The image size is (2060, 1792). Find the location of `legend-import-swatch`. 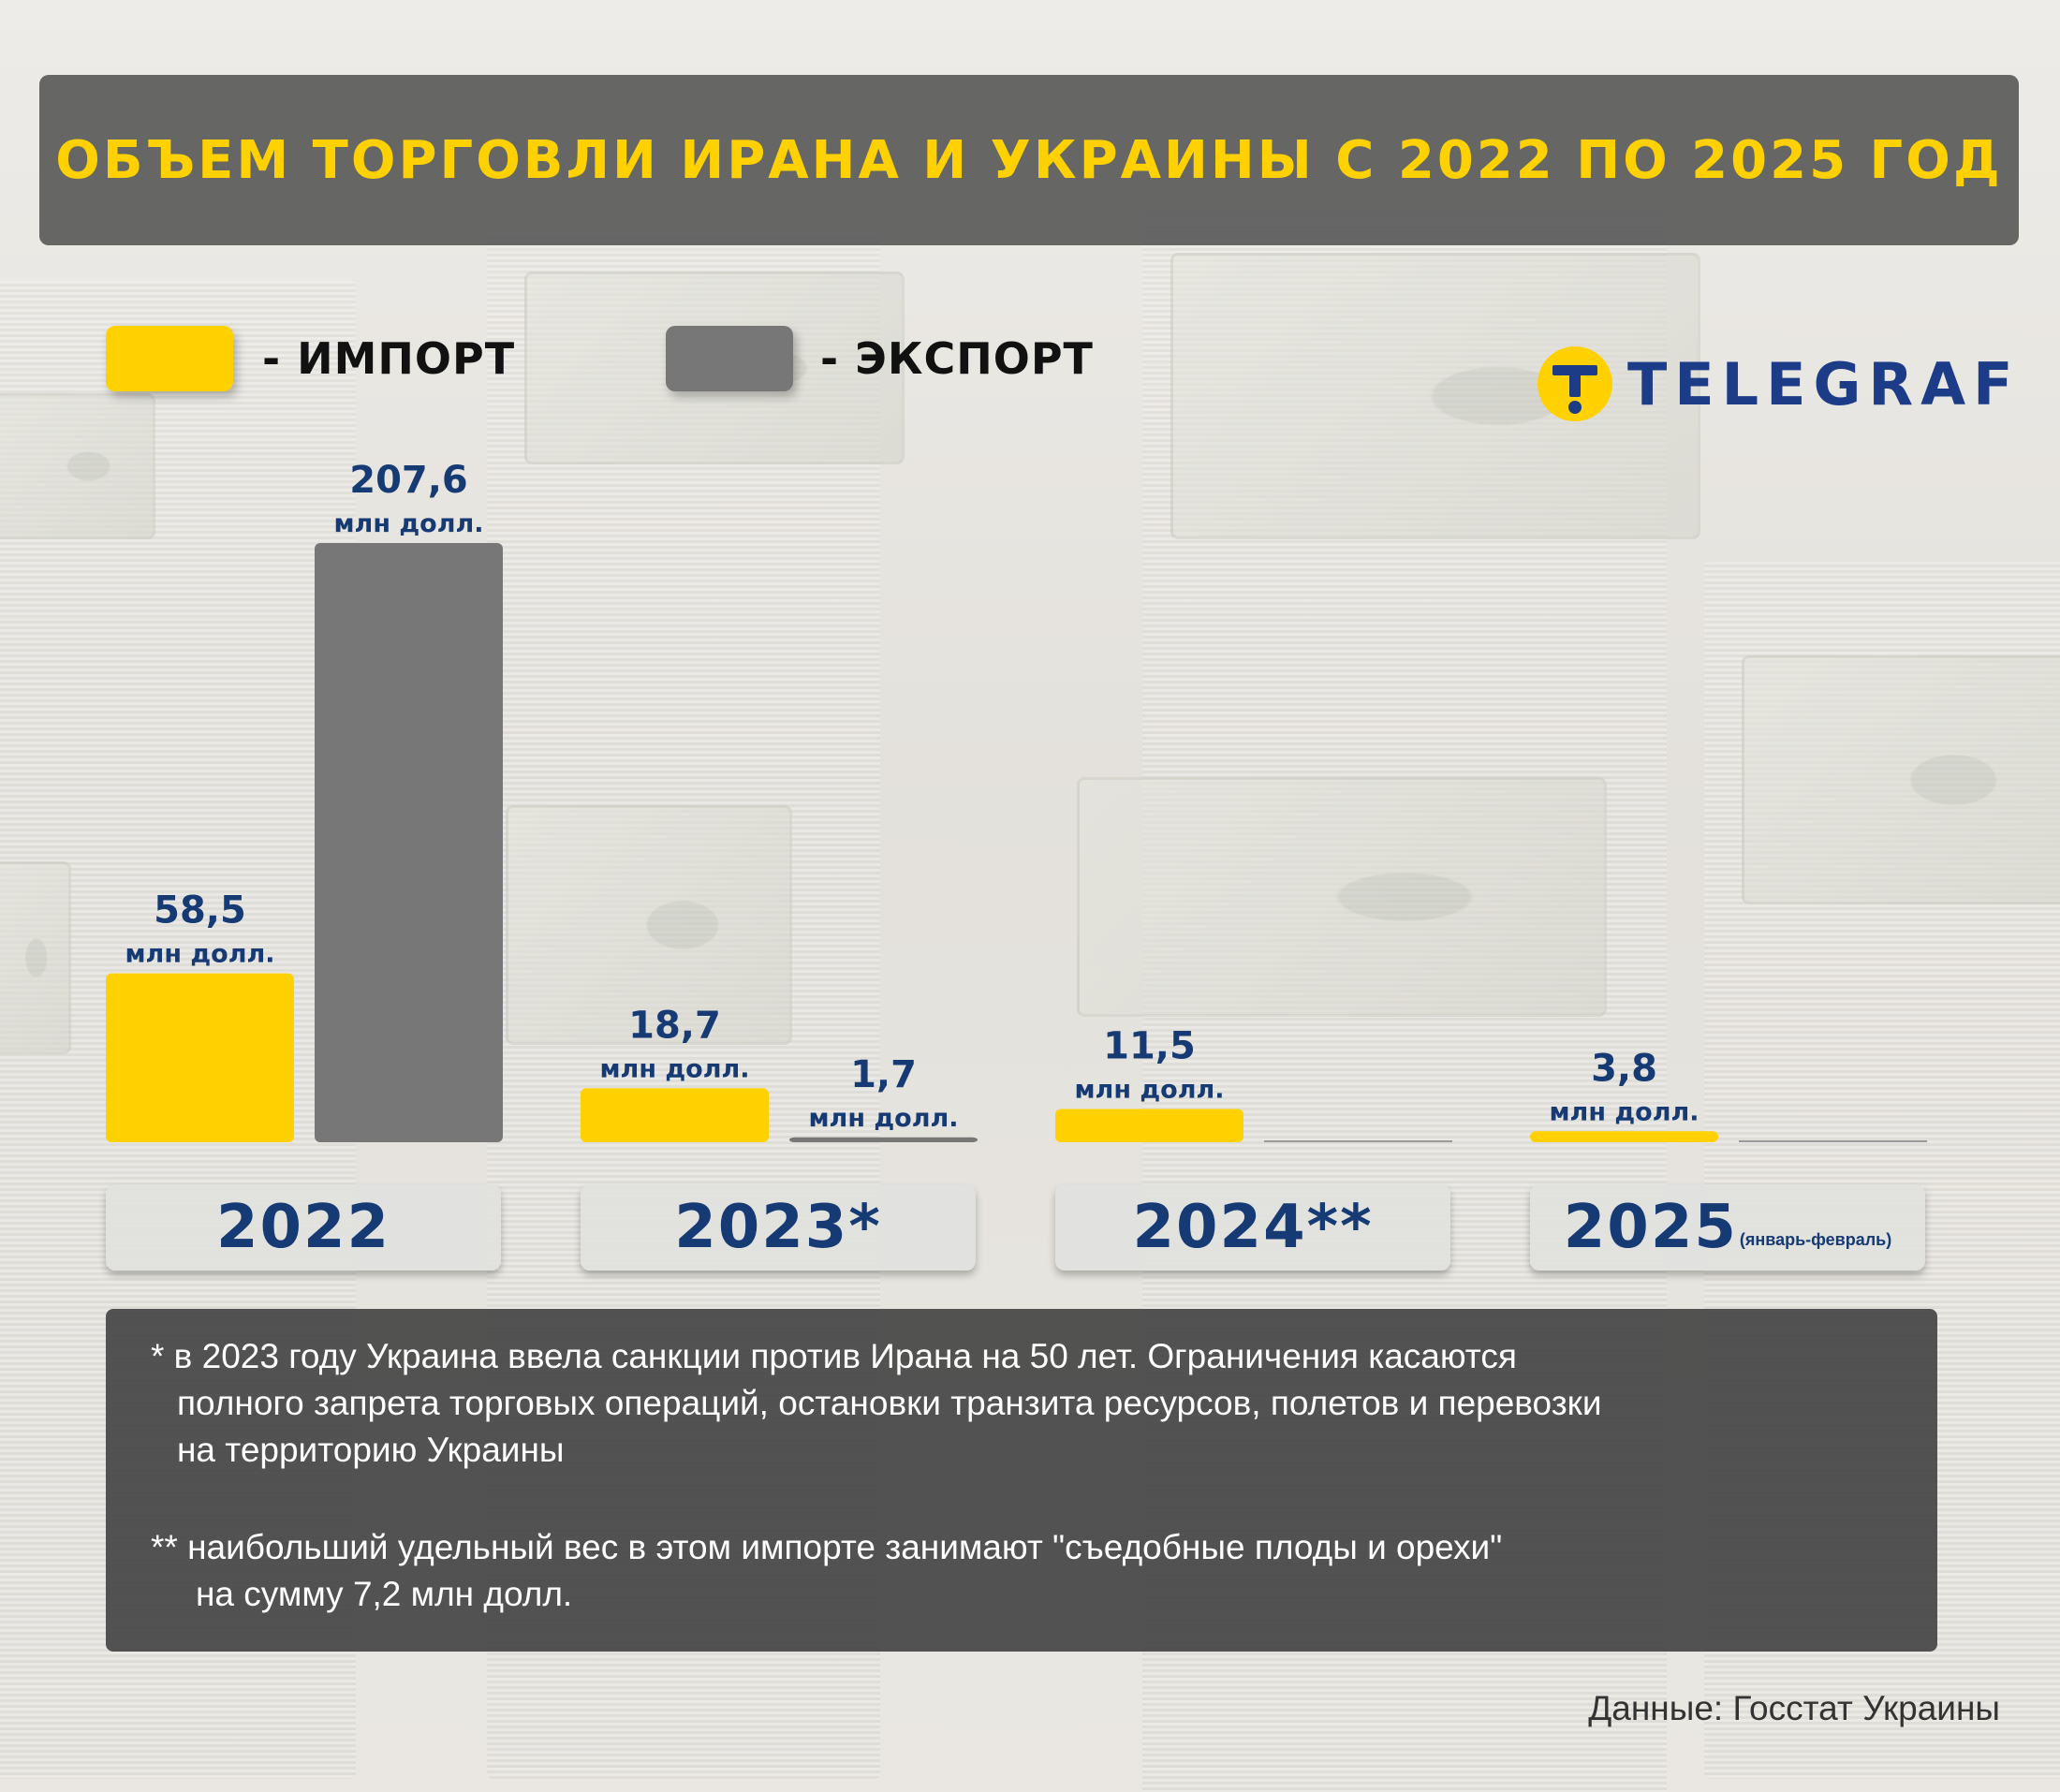

legend-import-swatch is located at coordinates (169, 359).